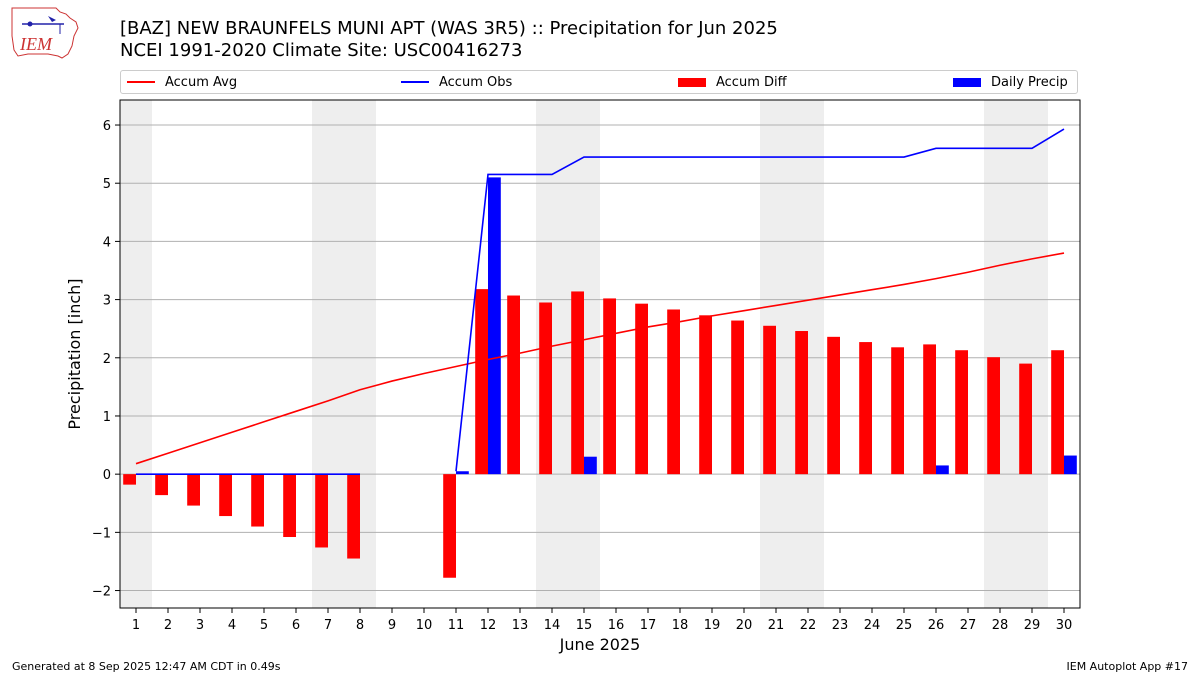  Describe the element at coordinates (107, 417) in the screenshot. I see `y-tick-label-1: 1` at that location.